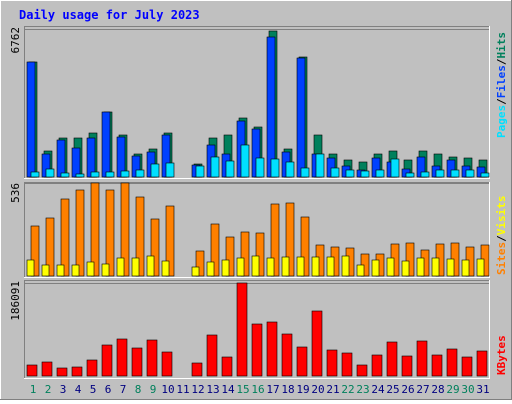  I want to click on kbytes-legend-part-0: KBytes, so click(501, 355).